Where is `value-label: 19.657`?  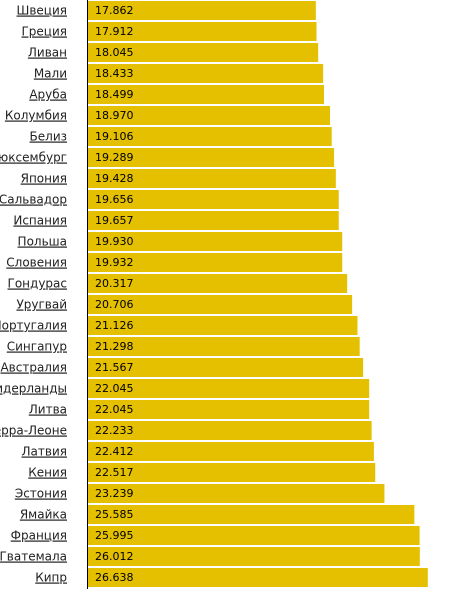 value-label: 19.657 is located at coordinates (114, 220).